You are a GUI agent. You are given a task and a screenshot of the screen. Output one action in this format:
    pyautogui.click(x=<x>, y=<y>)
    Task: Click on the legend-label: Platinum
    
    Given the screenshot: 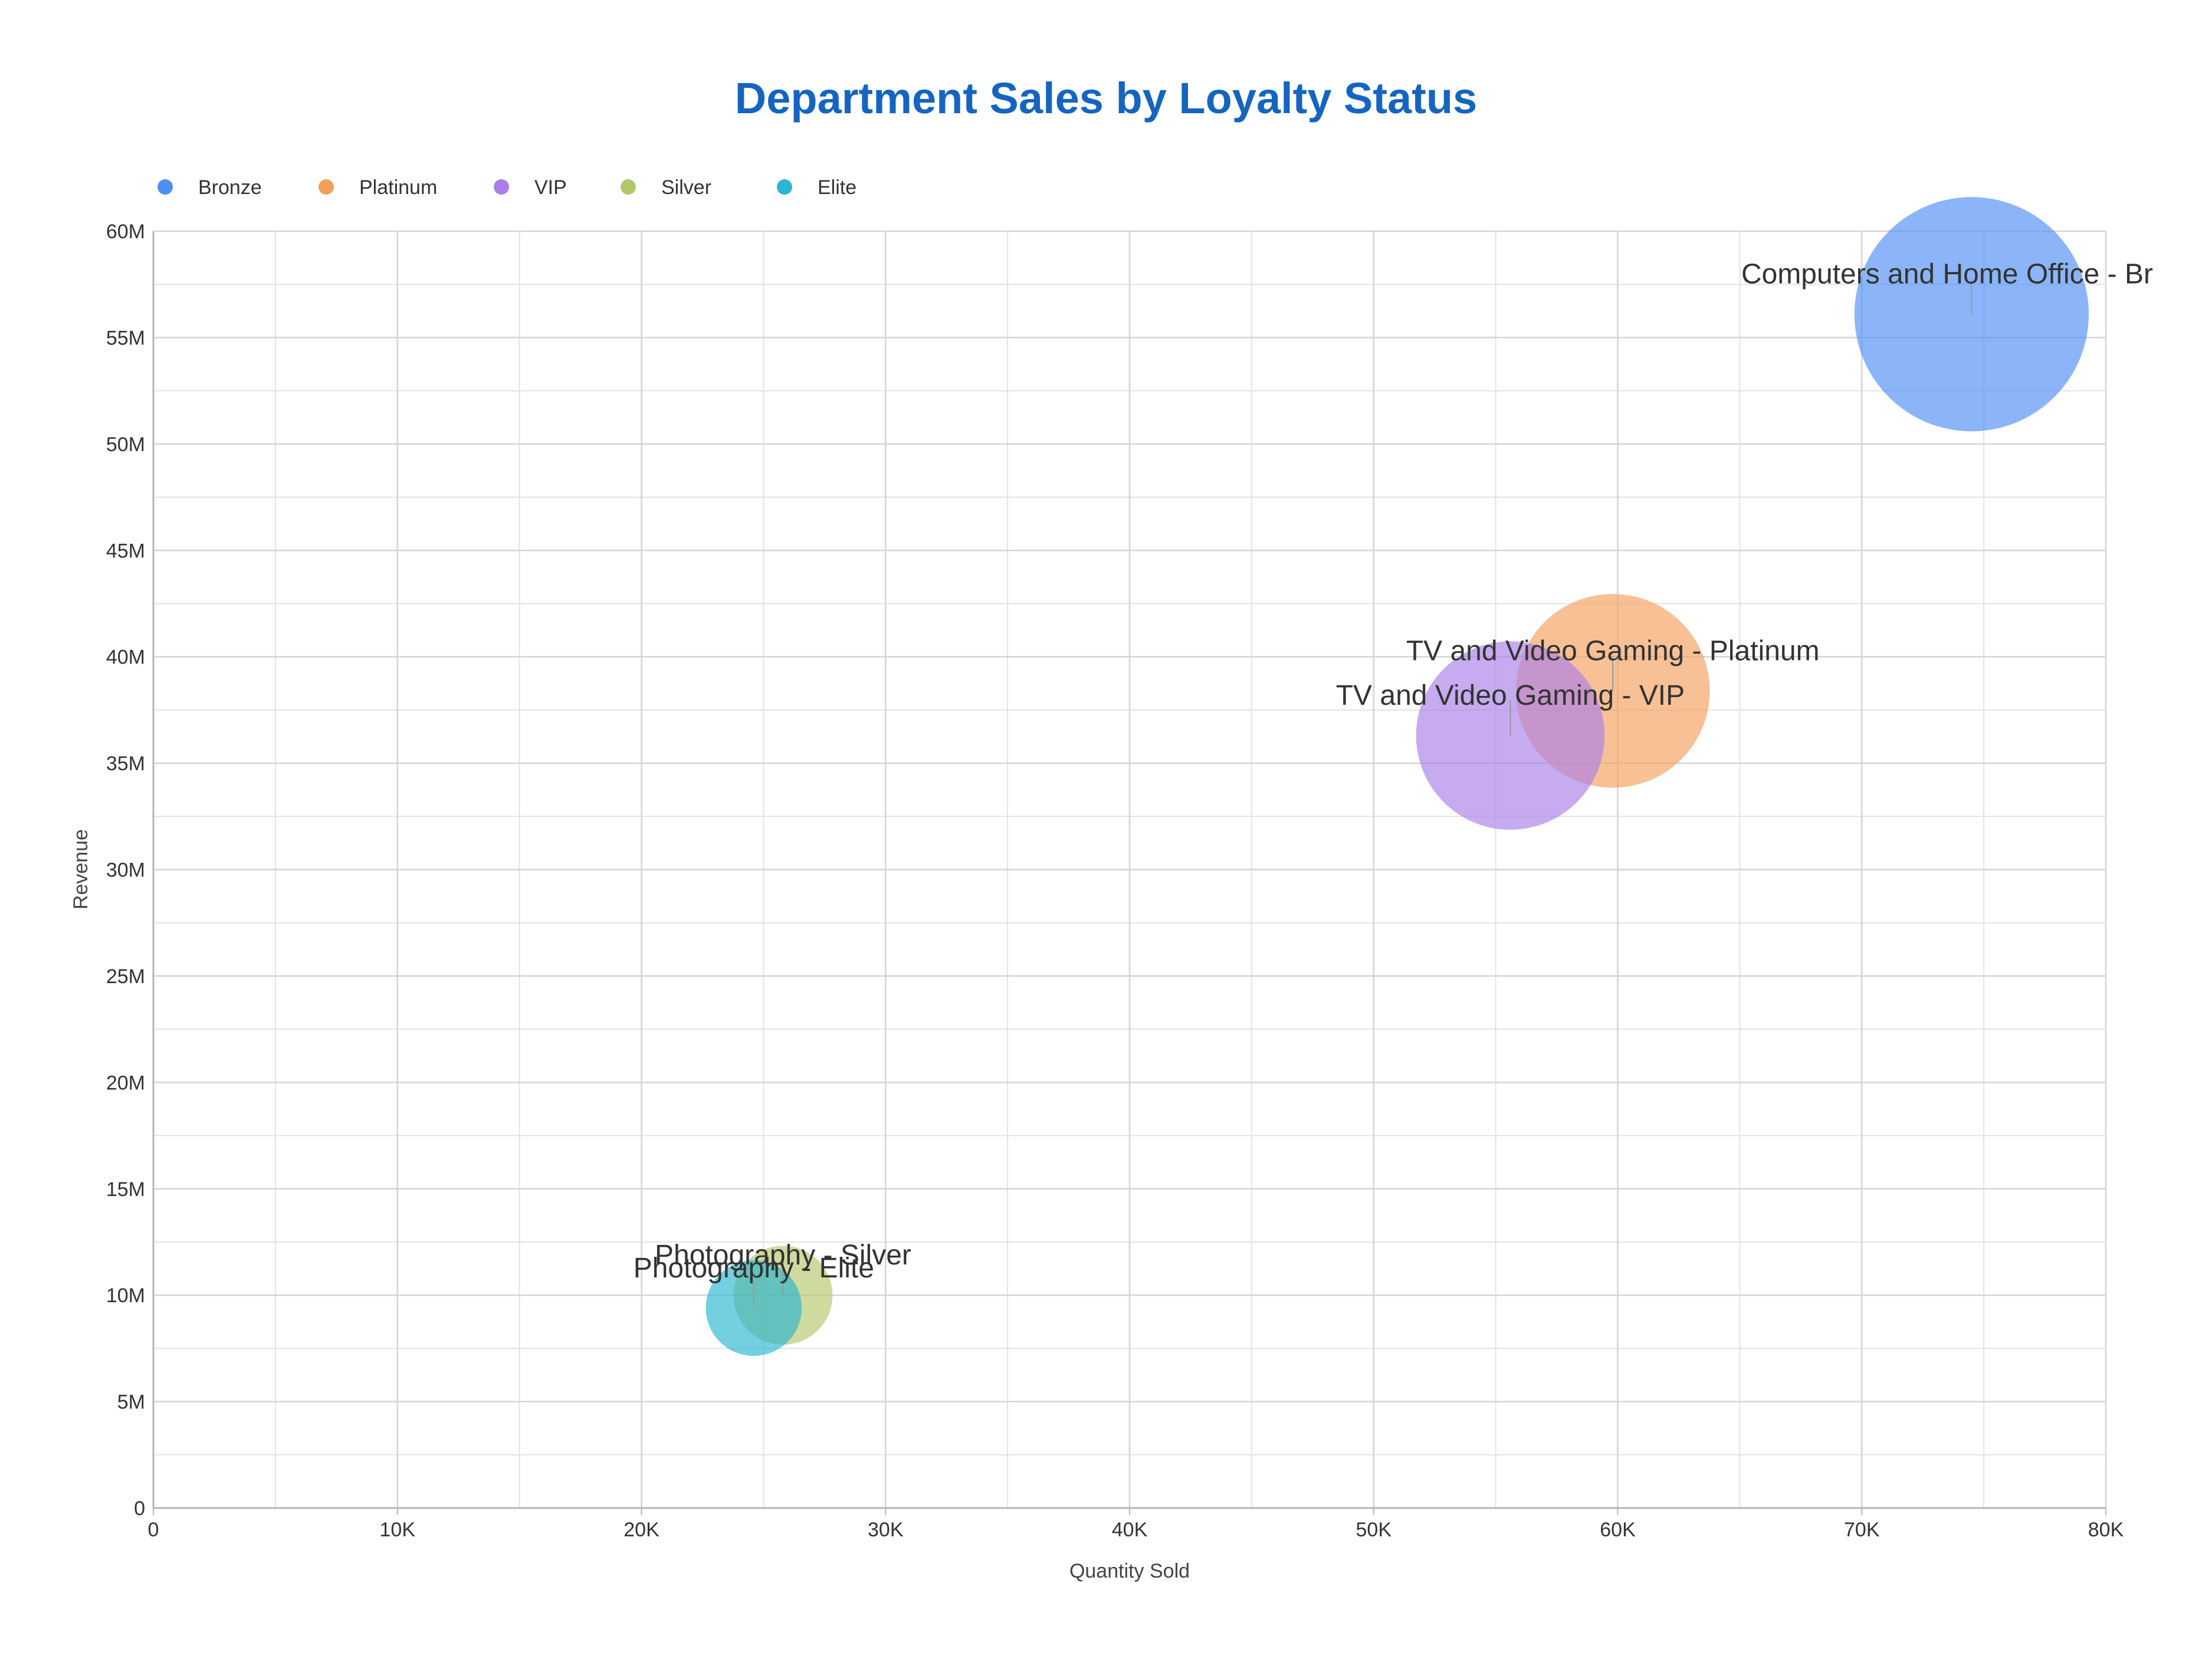 What is the action you would take?
    pyautogui.click(x=398, y=188)
    